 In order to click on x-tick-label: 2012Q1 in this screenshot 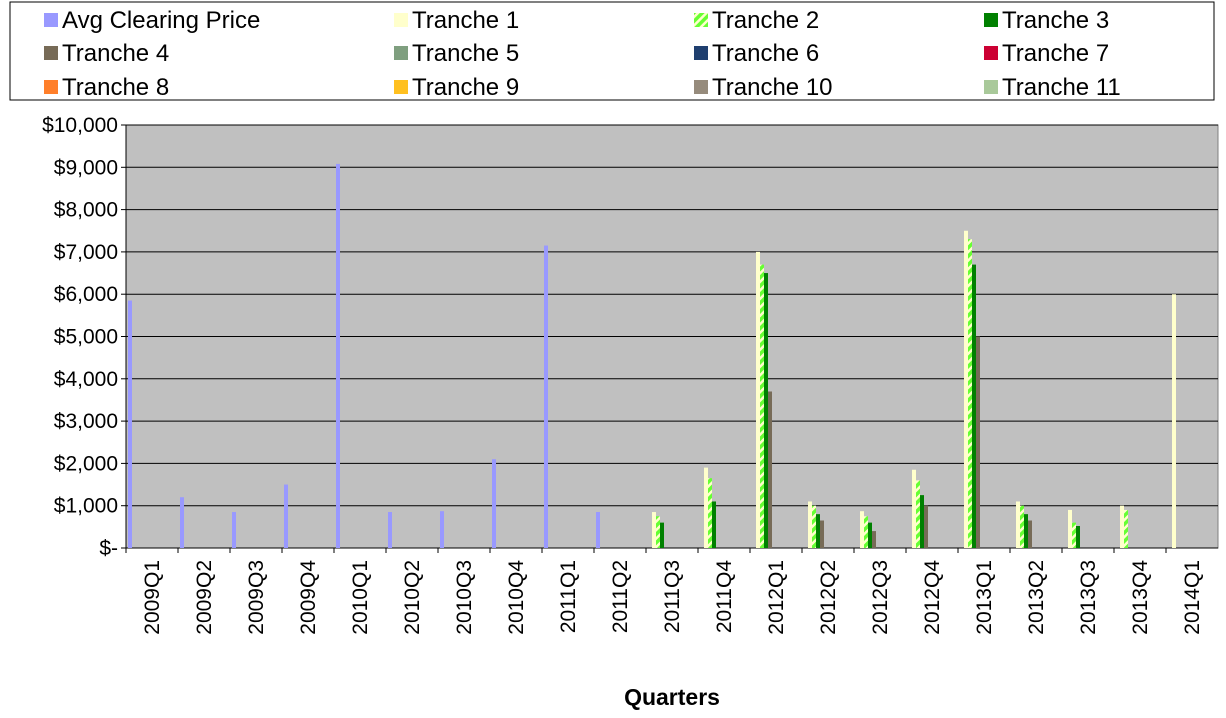, I will do `click(776, 597)`.